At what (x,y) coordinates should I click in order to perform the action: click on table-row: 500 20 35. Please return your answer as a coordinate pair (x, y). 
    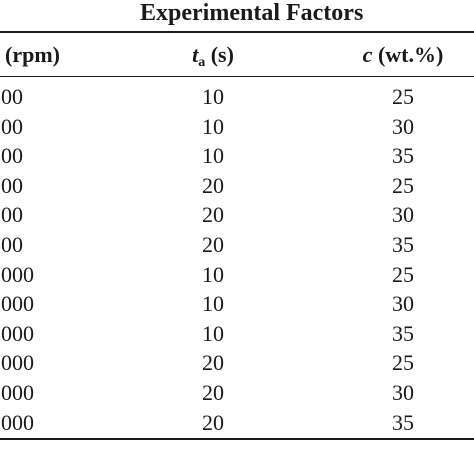
    Looking at the image, I should click on (237, 245).